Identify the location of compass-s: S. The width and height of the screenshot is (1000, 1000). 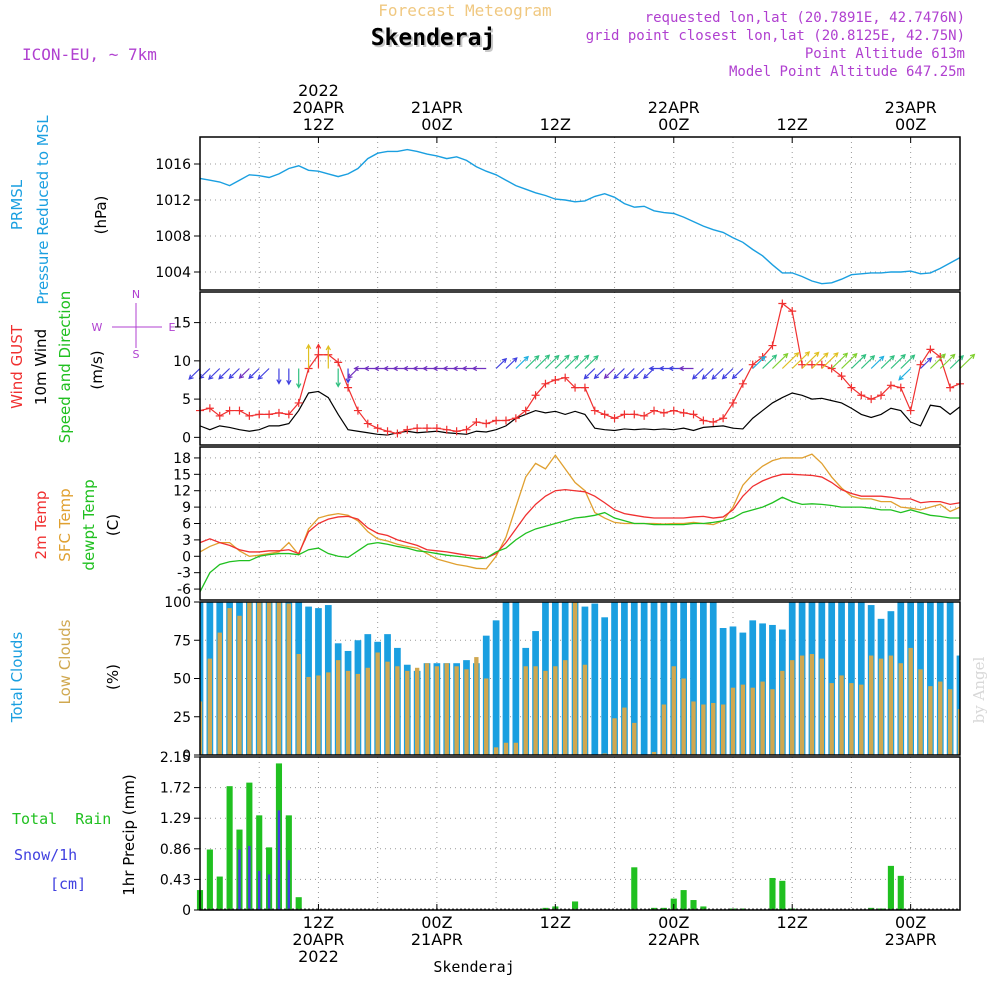
(136, 354).